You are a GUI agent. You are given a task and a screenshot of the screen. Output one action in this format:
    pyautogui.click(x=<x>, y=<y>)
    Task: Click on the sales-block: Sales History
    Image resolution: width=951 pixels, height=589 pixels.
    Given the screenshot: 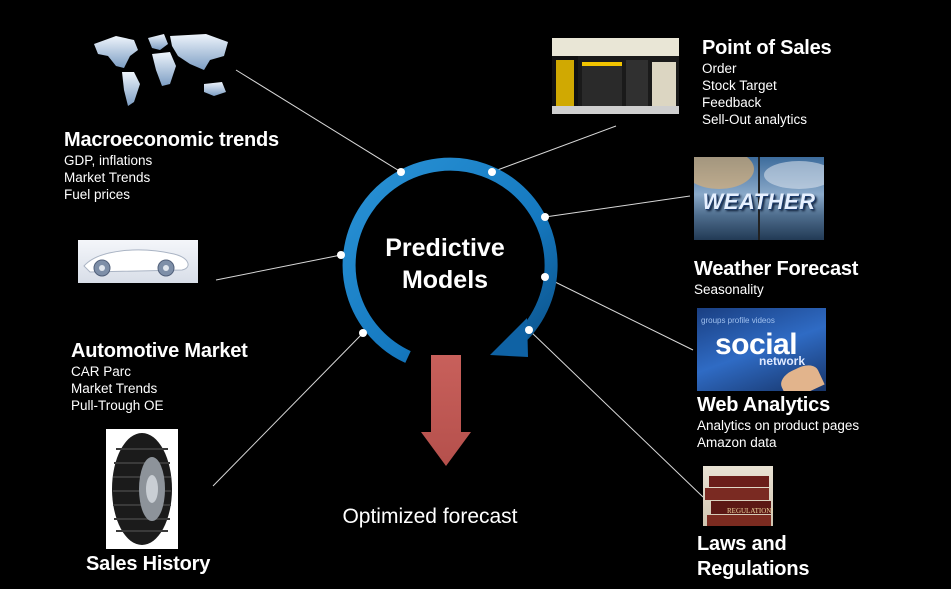 What is the action you would take?
    pyautogui.click(x=148, y=564)
    